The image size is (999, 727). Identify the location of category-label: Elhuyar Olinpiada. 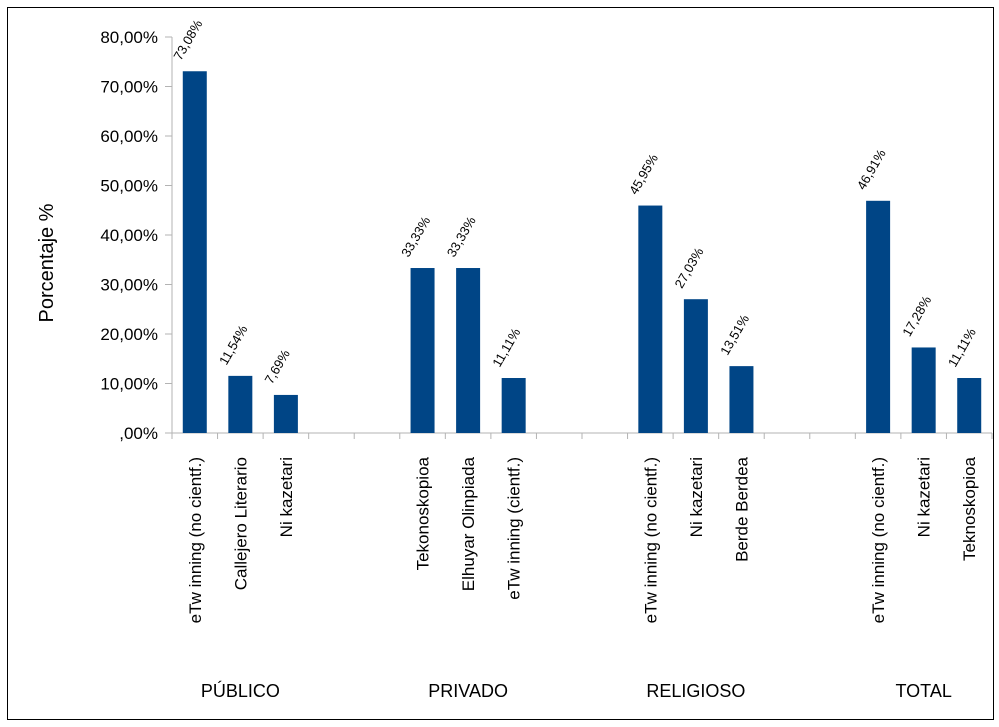
(468, 523).